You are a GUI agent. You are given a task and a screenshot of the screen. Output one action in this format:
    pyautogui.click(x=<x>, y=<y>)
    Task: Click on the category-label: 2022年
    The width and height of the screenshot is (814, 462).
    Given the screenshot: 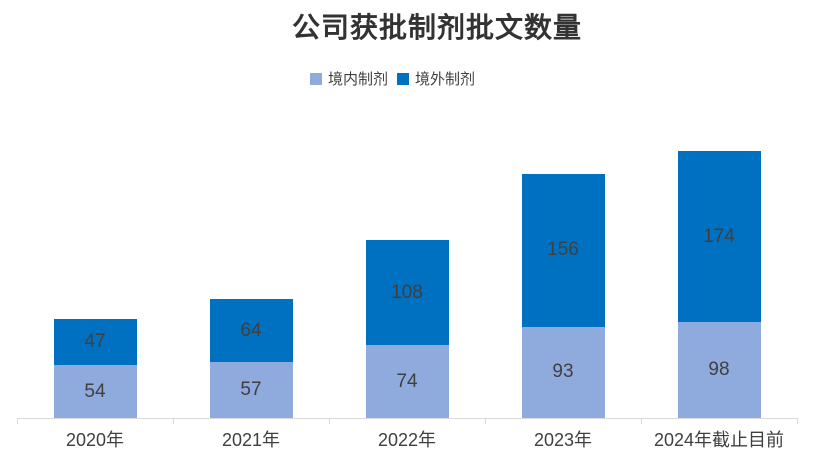 What is the action you would take?
    pyautogui.click(x=407, y=440)
    